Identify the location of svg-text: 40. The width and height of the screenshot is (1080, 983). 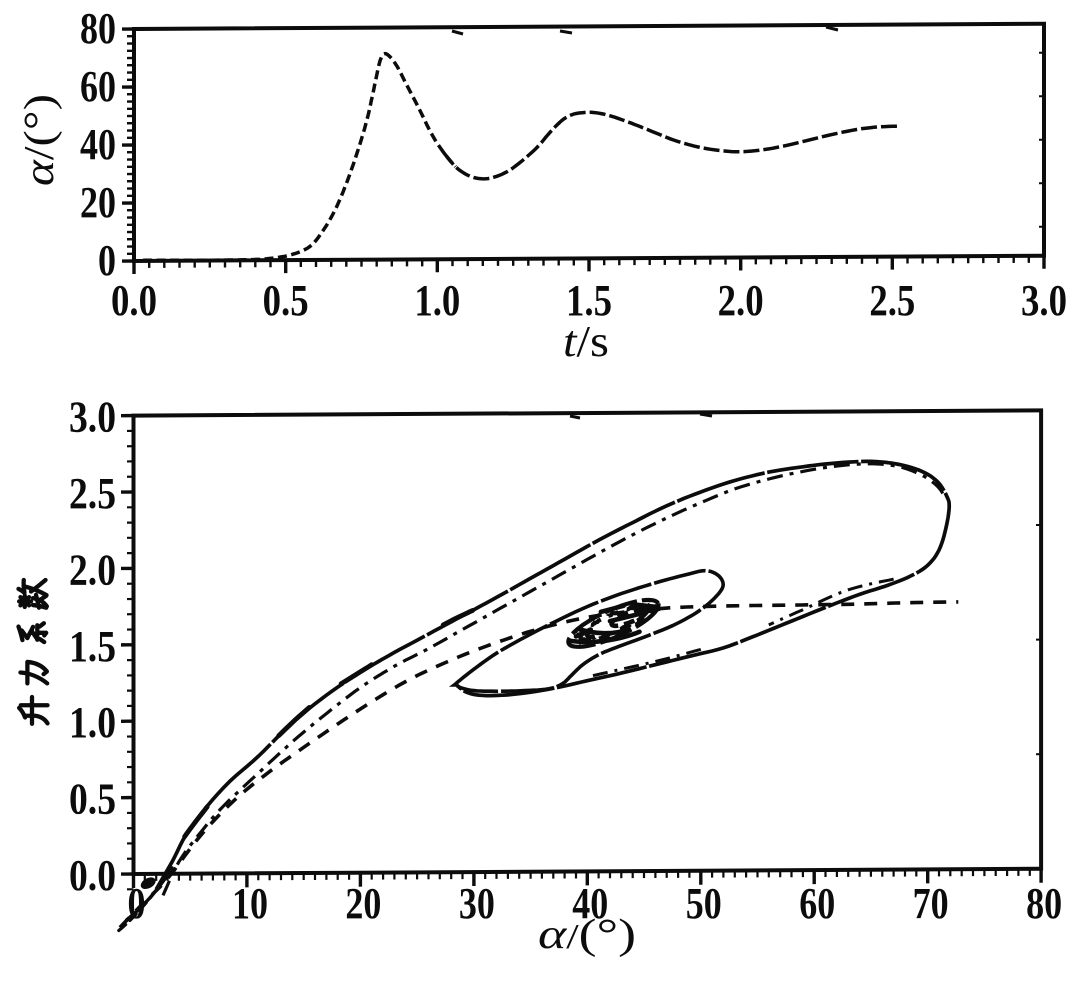
(98, 144).